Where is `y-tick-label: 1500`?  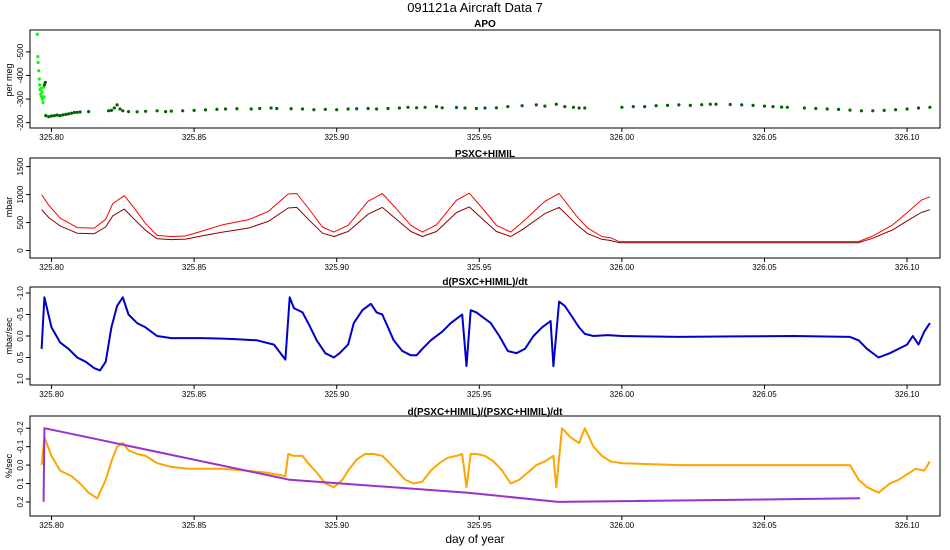
y-tick-label: 1500 is located at coordinates (20, 166).